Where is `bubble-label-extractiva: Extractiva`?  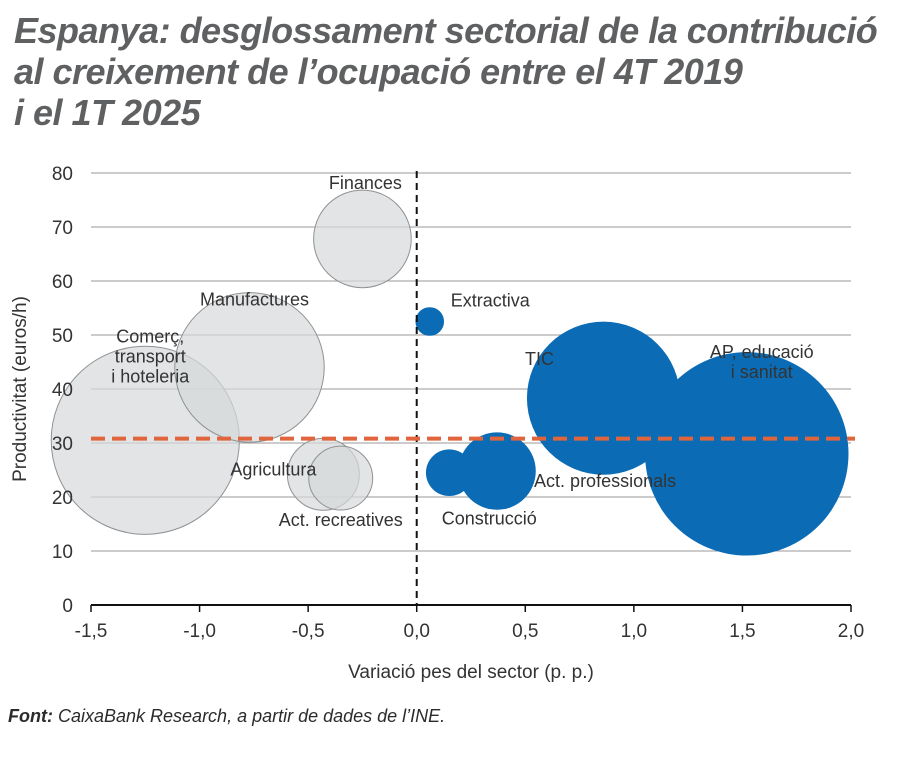 bubble-label-extractiva: Extractiva is located at coordinates (491, 301).